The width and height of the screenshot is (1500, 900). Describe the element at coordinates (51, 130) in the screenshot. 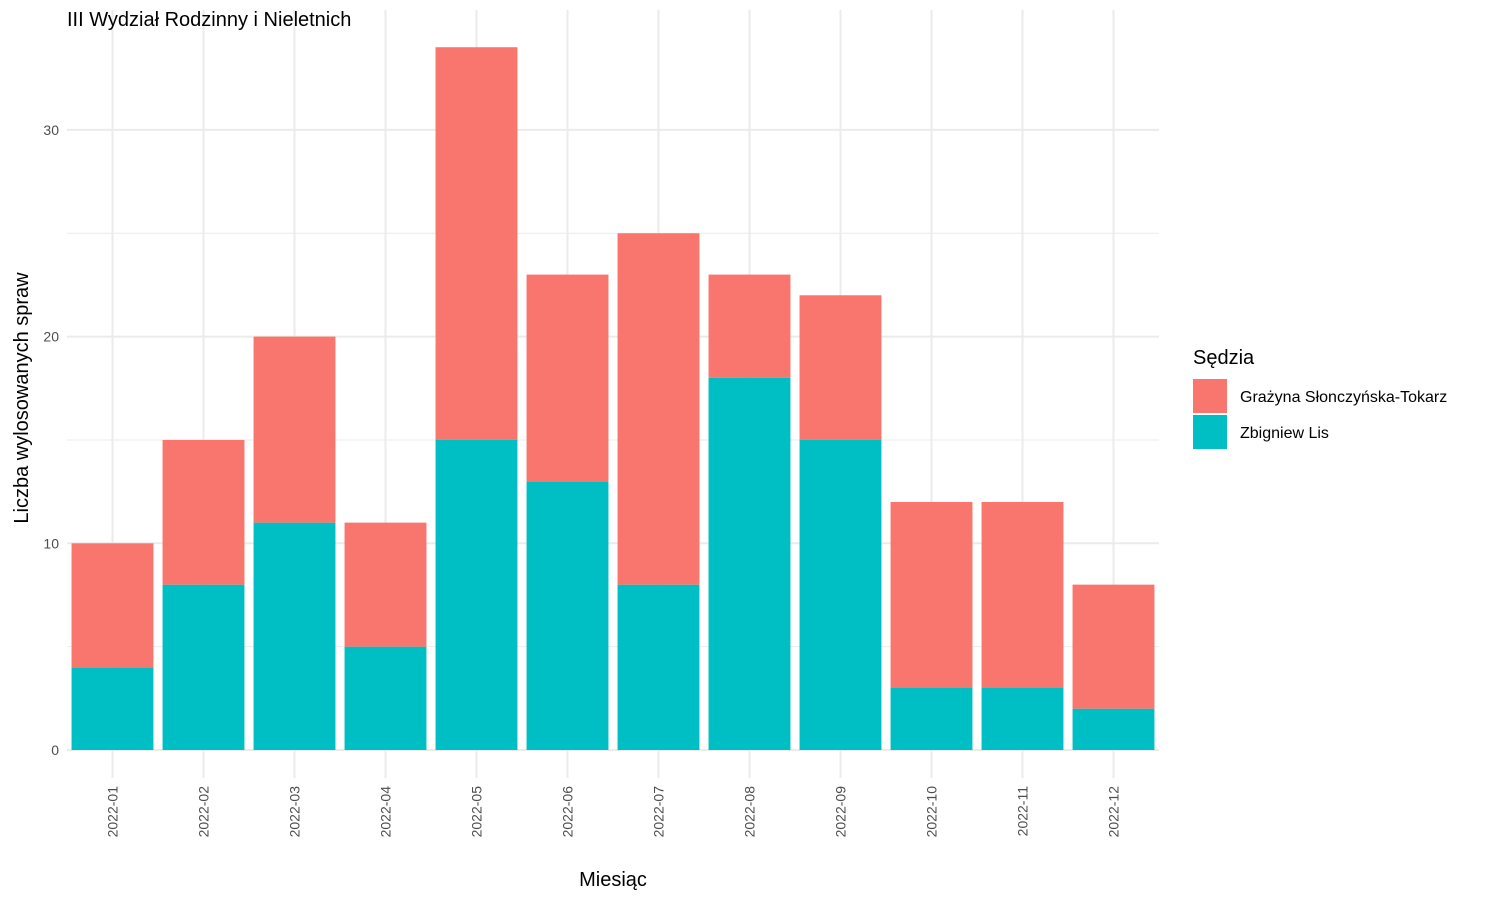

I see `y-tick-label: 30` at that location.